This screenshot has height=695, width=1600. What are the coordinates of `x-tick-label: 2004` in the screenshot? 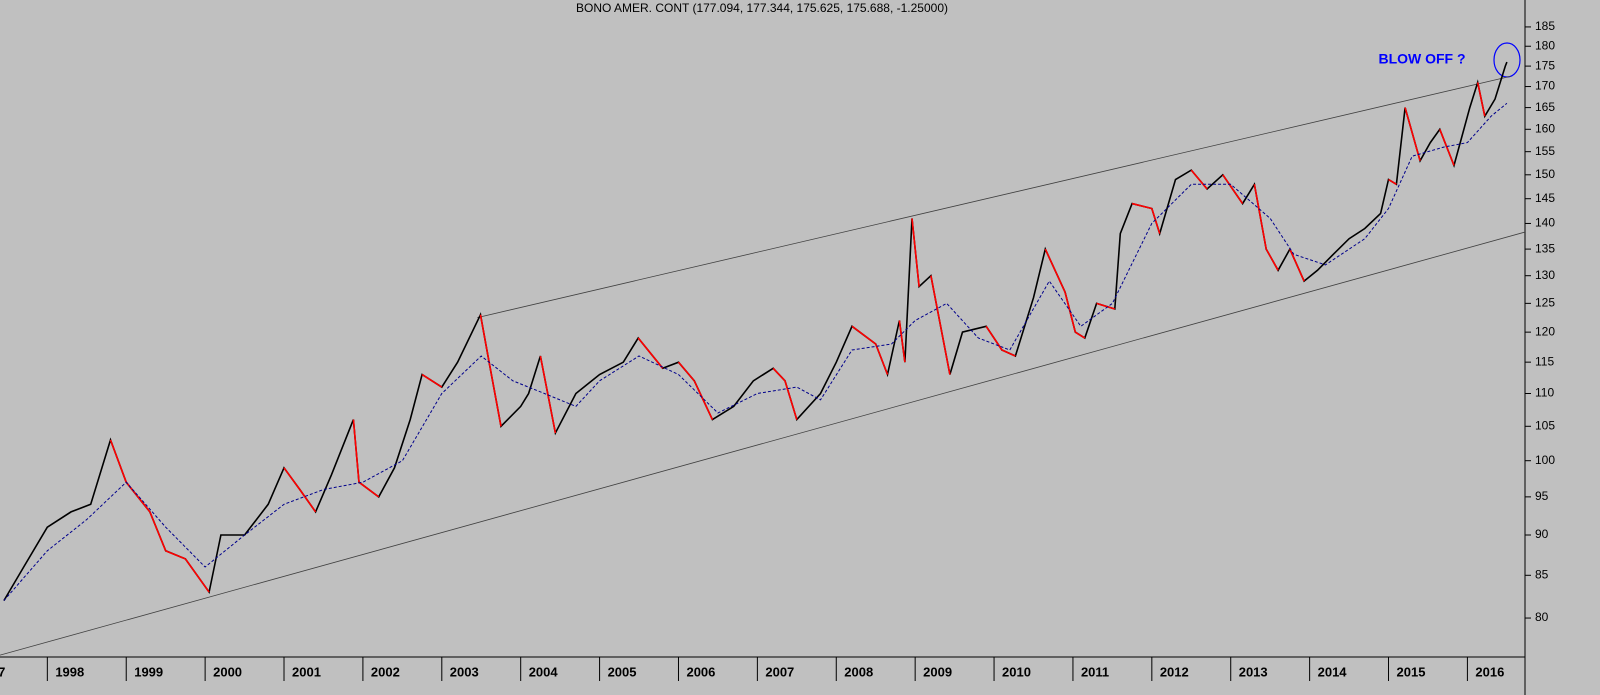 It's located at (544, 671).